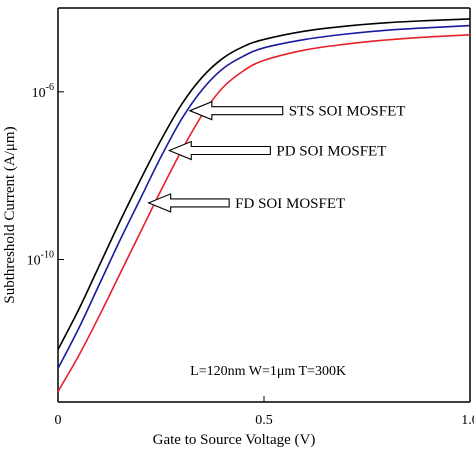  I want to click on annotation-label-pd-soi-mosfet: PD SOI MOSFET, so click(331, 152).